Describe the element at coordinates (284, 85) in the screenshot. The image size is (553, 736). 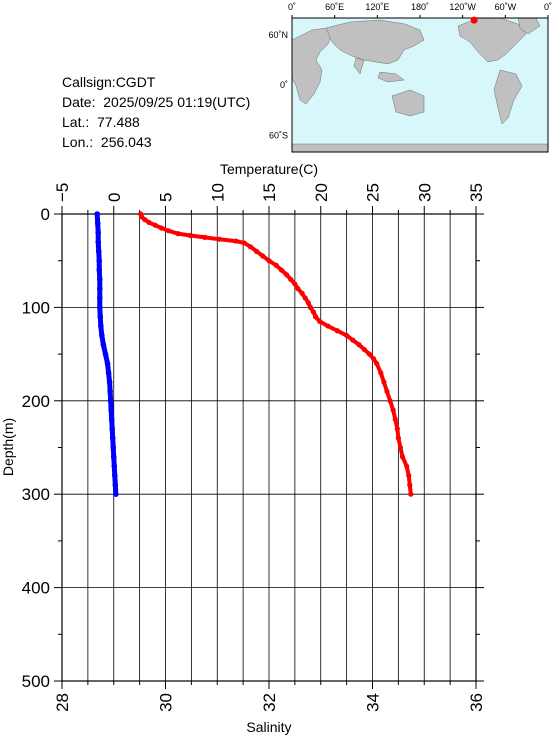
I see `map-latitude-label: 0˚` at that location.